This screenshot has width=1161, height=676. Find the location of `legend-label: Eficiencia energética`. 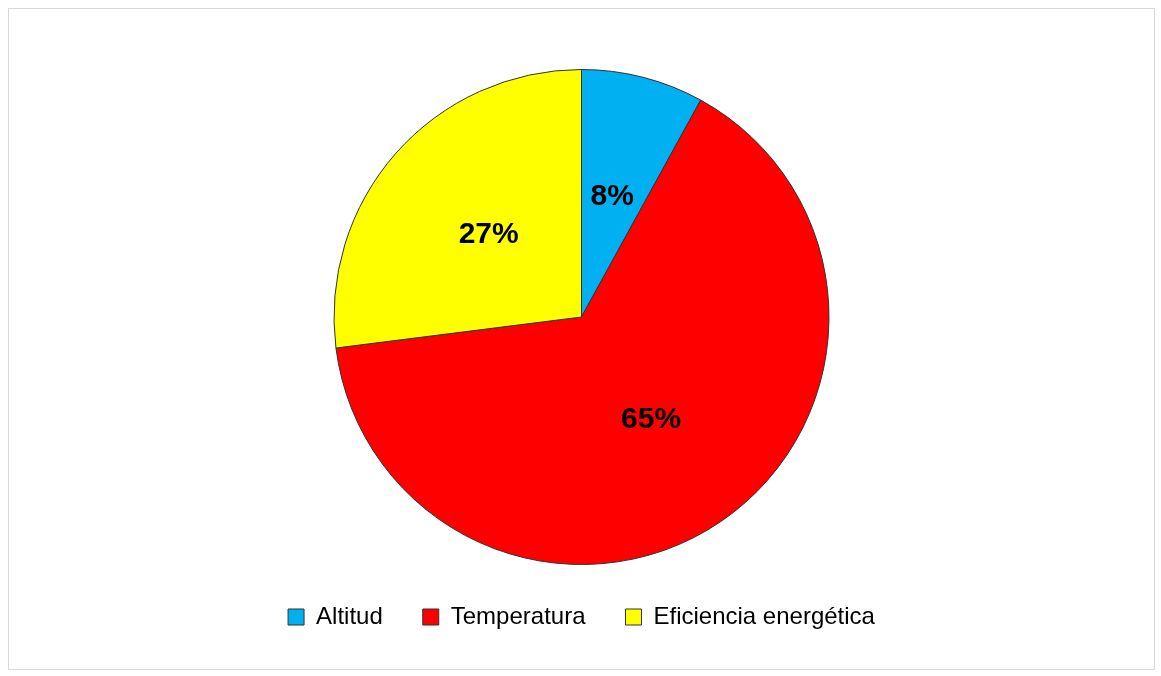

legend-label: Eficiencia energética is located at coordinates (764, 615).